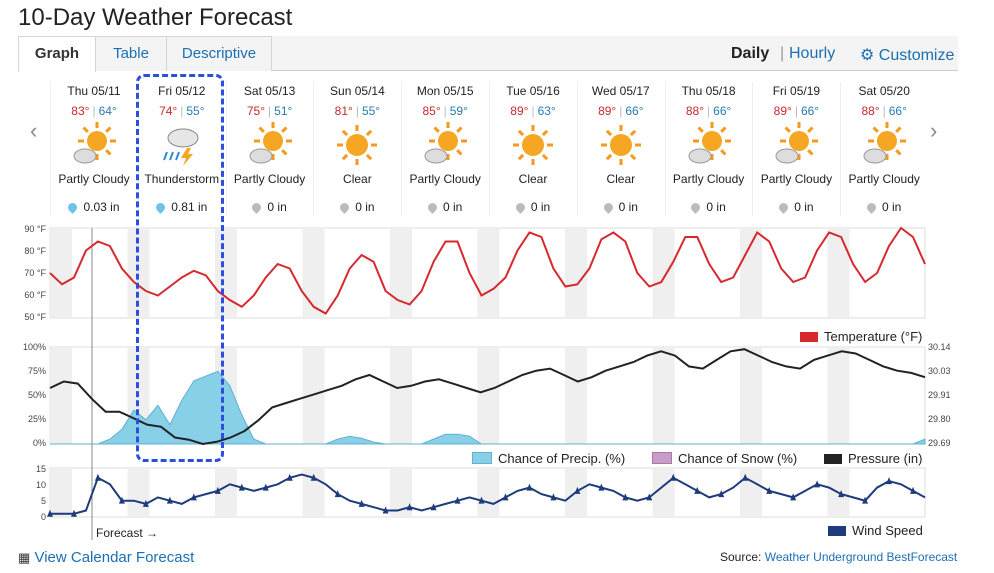 Image resolution: width=994 pixels, height=573 pixels. I want to click on day-date: Mon 05/15, so click(445, 91).